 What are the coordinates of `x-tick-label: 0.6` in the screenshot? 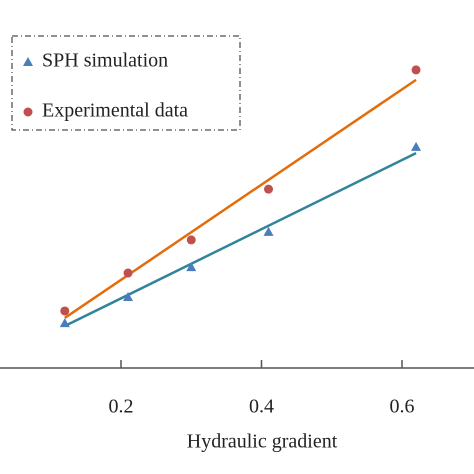 It's located at (402, 407).